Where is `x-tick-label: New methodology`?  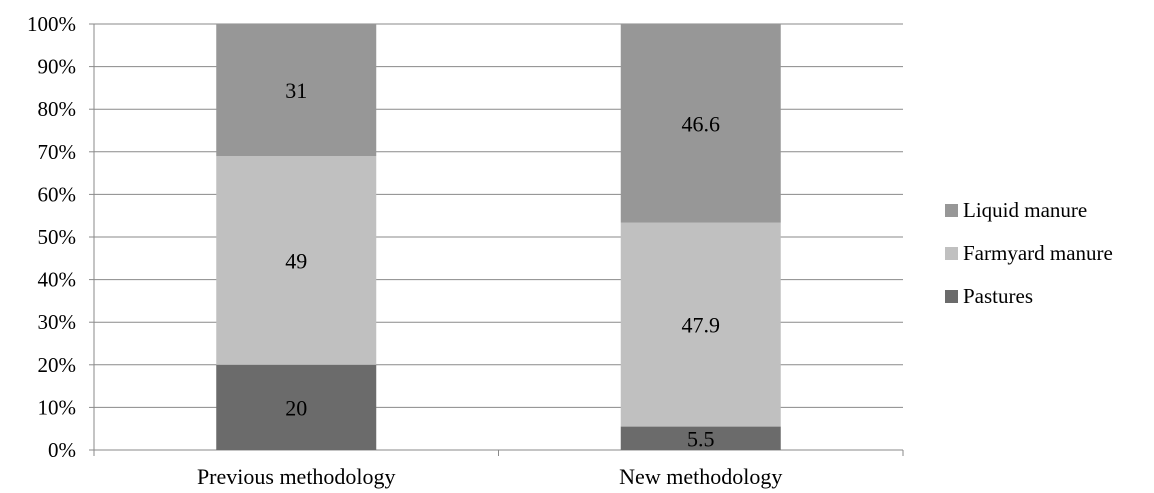 x-tick-label: New methodology is located at coordinates (700, 476).